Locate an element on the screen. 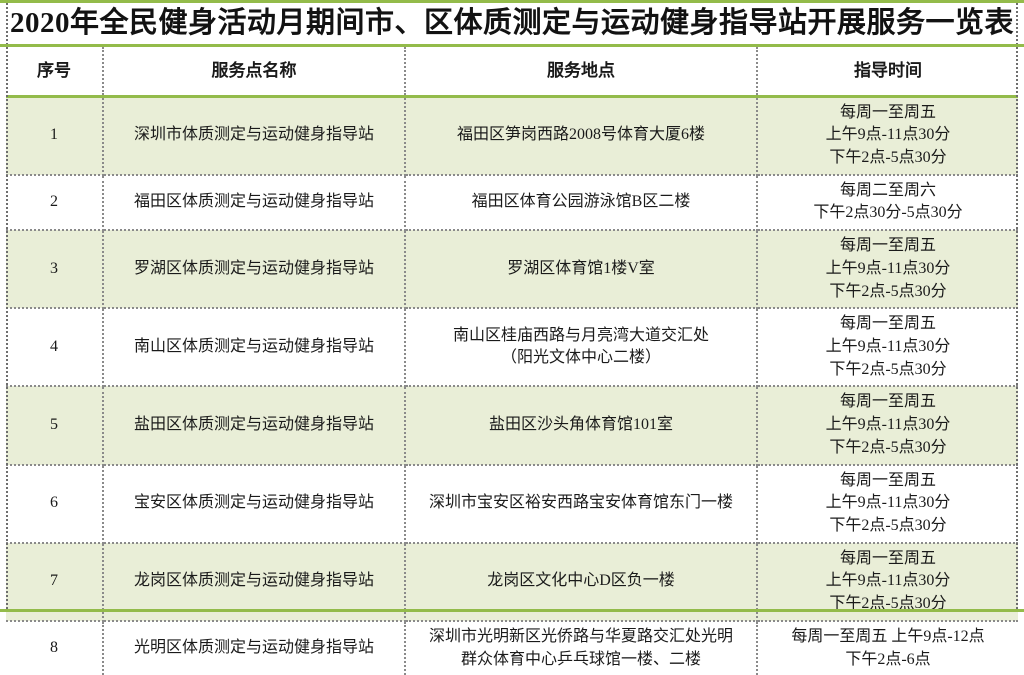 The width and height of the screenshot is (1024, 675). cell-station-name-line: 盐田区体质测定与运动健身指导站 is located at coordinates (253, 425).